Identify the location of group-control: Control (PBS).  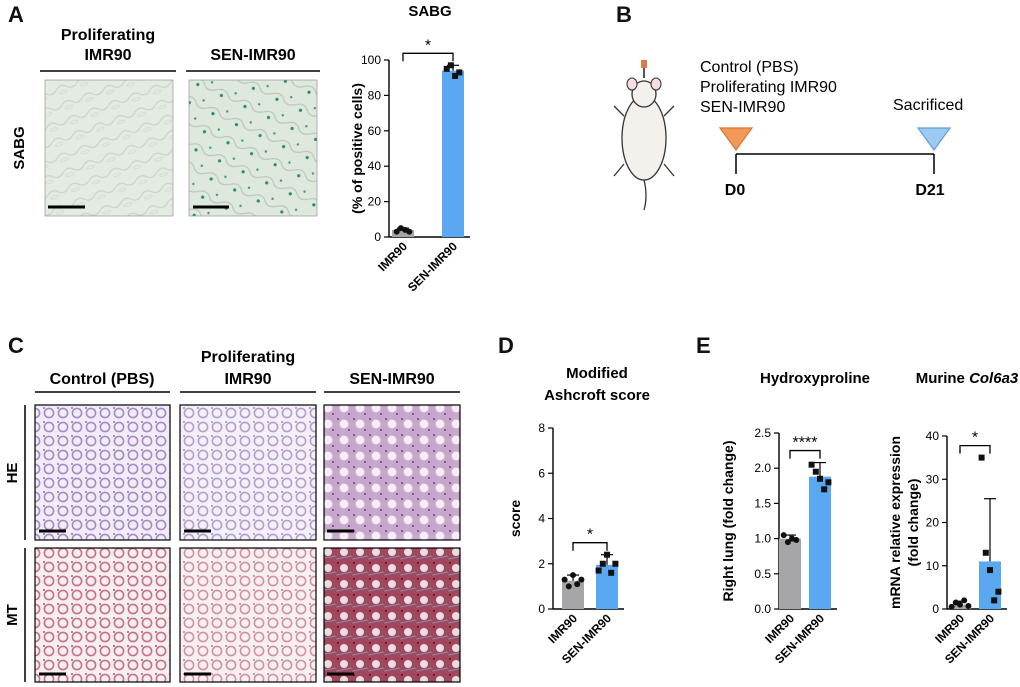
(749, 67).